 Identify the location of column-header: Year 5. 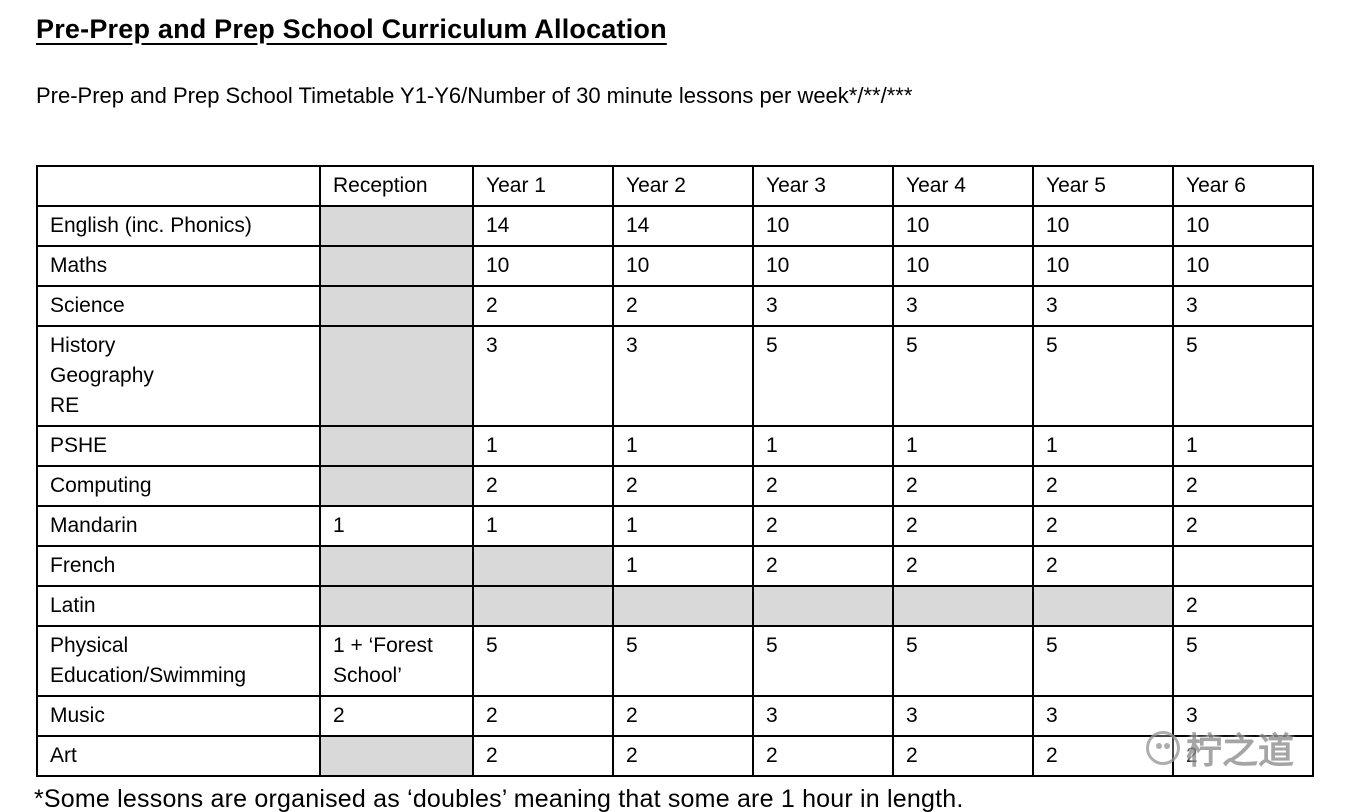
(1103, 186).